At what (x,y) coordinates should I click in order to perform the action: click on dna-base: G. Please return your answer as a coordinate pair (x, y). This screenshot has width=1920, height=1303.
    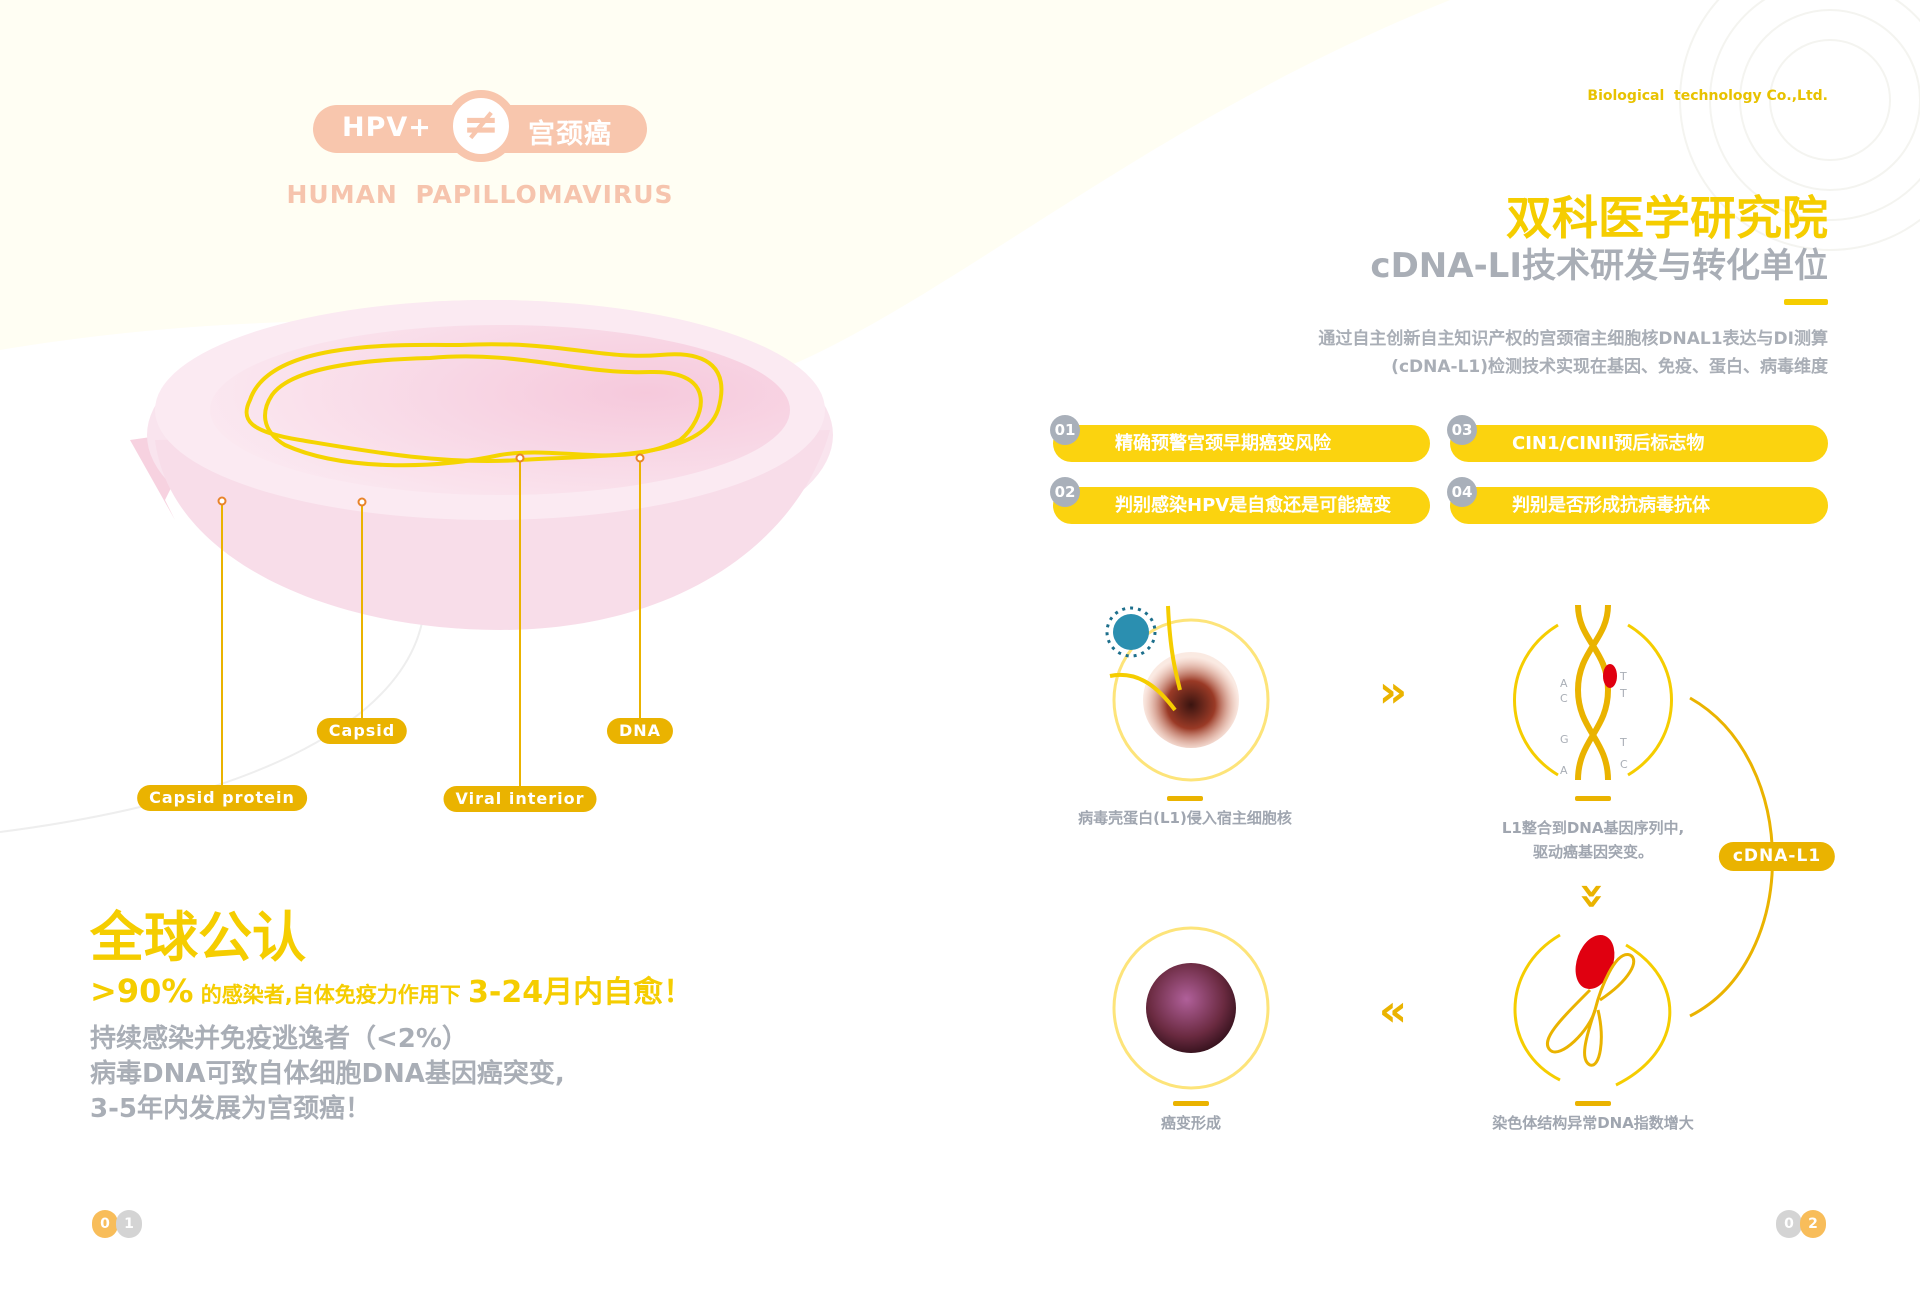
    Looking at the image, I should click on (1564, 739).